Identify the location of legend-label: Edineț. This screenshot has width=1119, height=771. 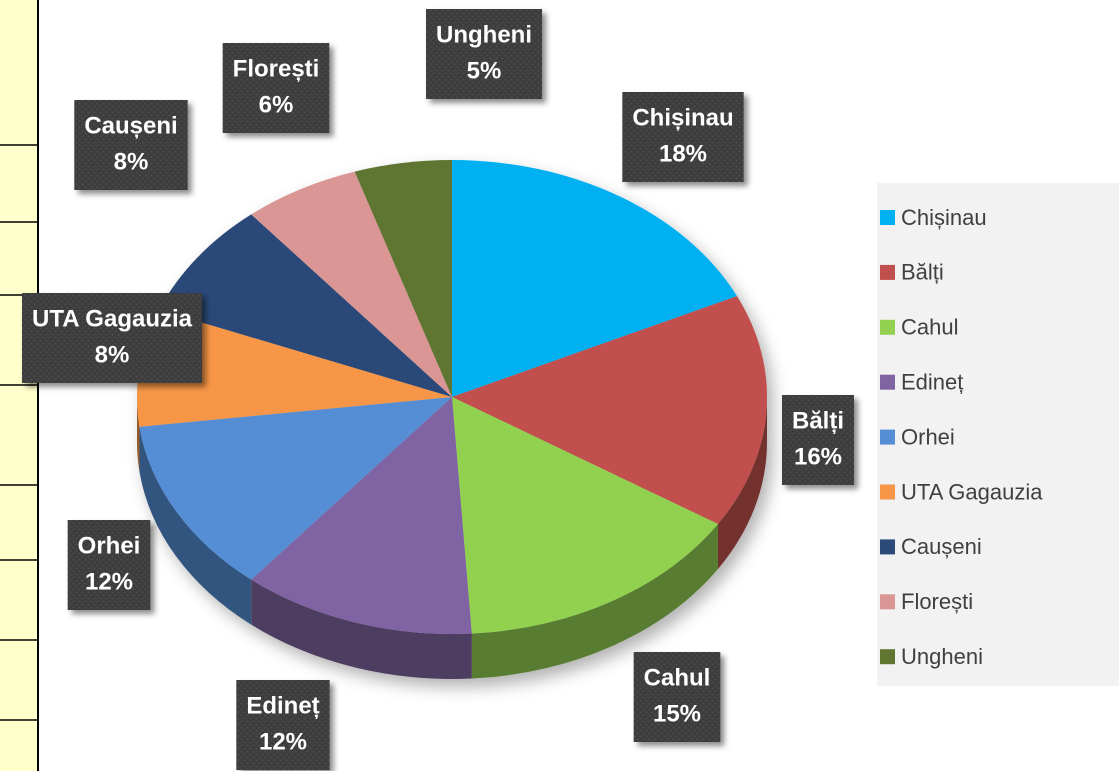
(932, 382).